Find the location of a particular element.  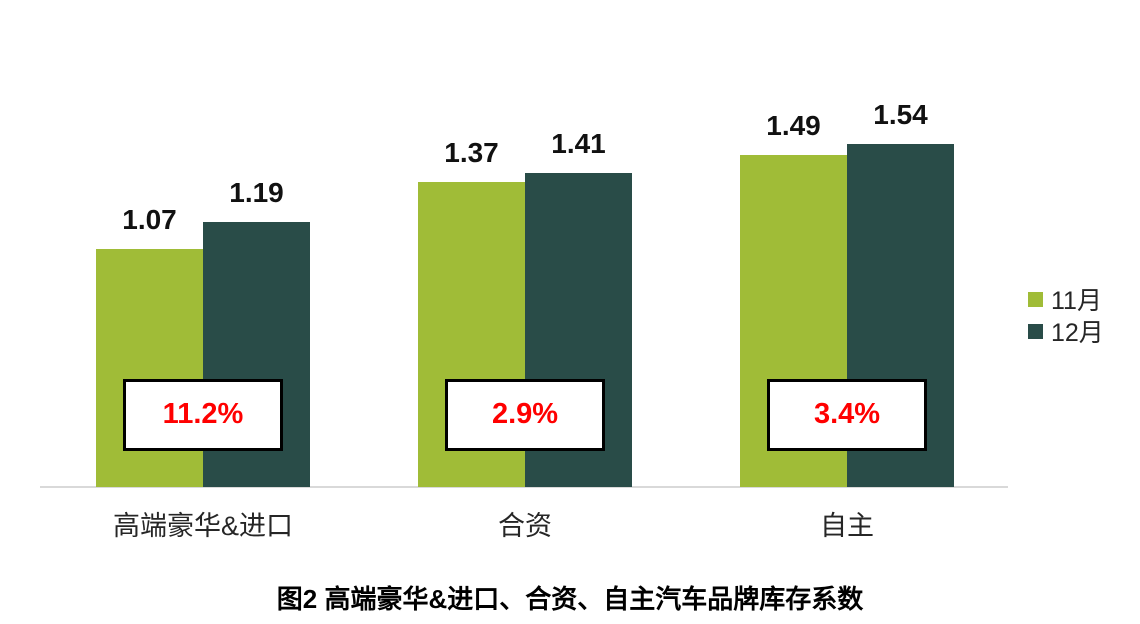

value-label-11月-自主: 1.49 is located at coordinates (793, 125).